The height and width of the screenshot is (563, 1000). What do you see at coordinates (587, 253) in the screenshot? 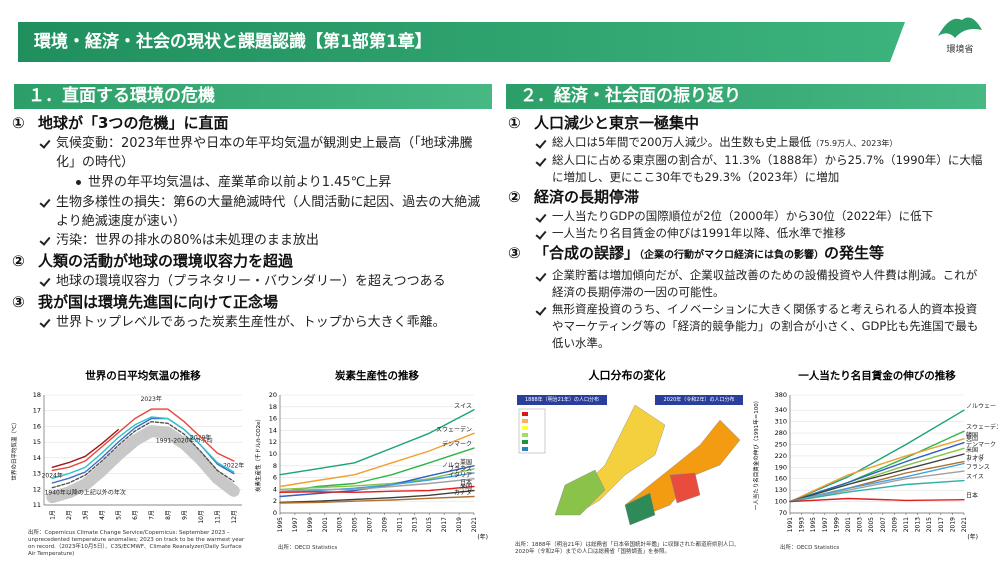
I see `section-title-text: 「合成の誤謬」` at bounding box center [587, 253].